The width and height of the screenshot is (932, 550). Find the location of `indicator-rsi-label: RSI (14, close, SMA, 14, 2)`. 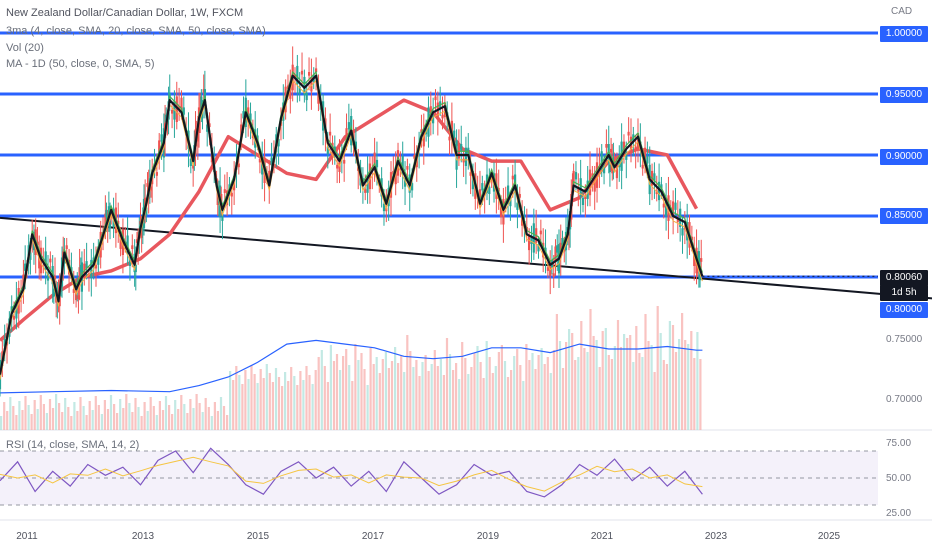

indicator-rsi-label: RSI (14, close, SMA, 14, 2) is located at coordinates (73, 445).